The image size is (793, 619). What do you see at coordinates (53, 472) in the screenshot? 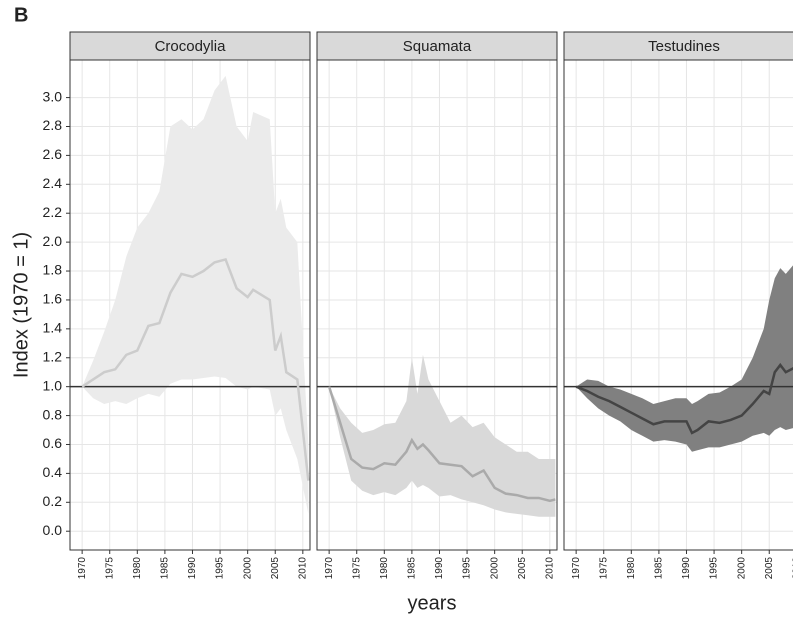
I see `y-tick-label: 0.4` at bounding box center [53, 472].